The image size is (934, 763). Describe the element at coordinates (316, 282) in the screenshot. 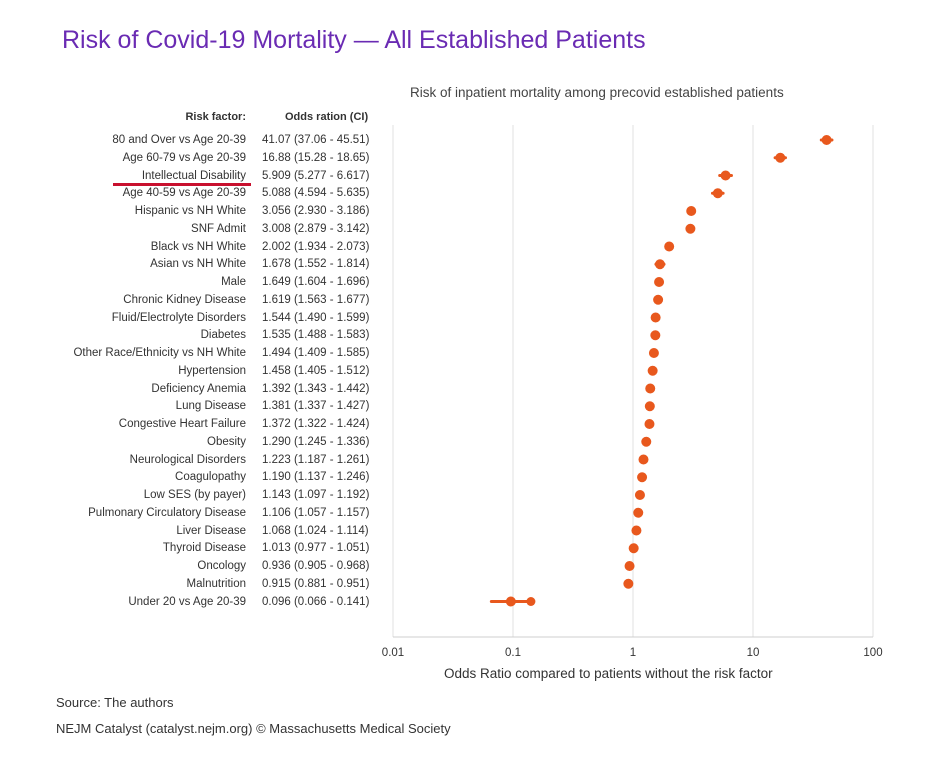

I see `odds-ratio-value: 1.649 (1.604 - 1.696)` at that location.